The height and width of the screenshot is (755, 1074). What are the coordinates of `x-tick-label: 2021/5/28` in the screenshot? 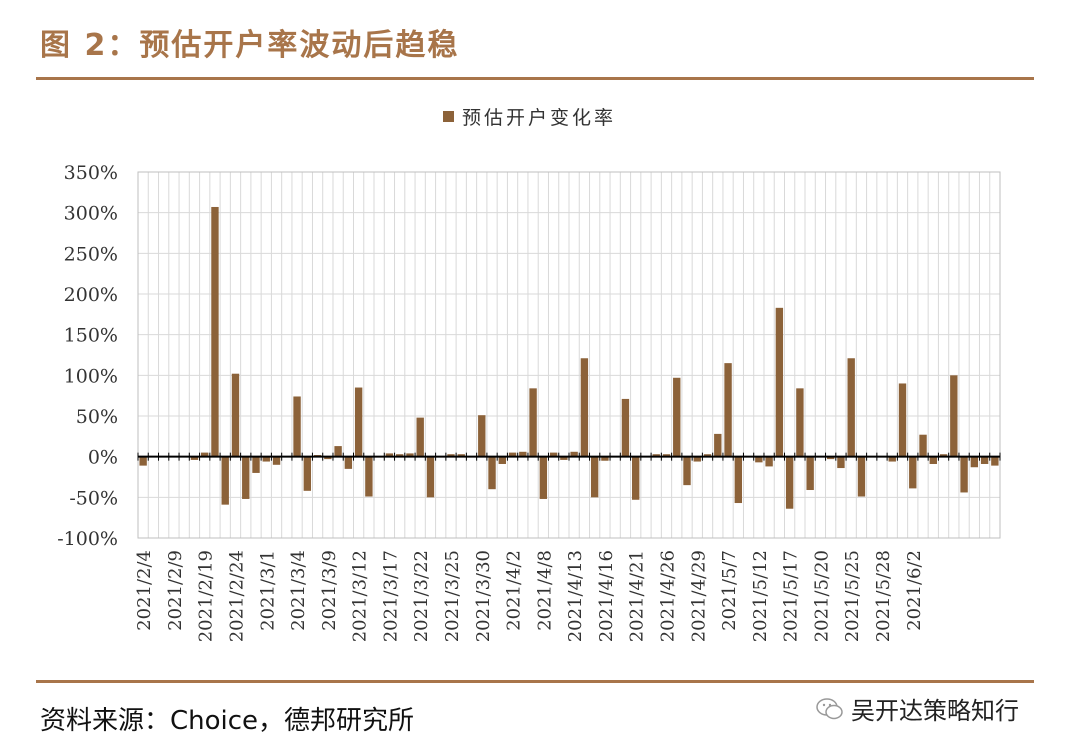 It's located at (883, 596).